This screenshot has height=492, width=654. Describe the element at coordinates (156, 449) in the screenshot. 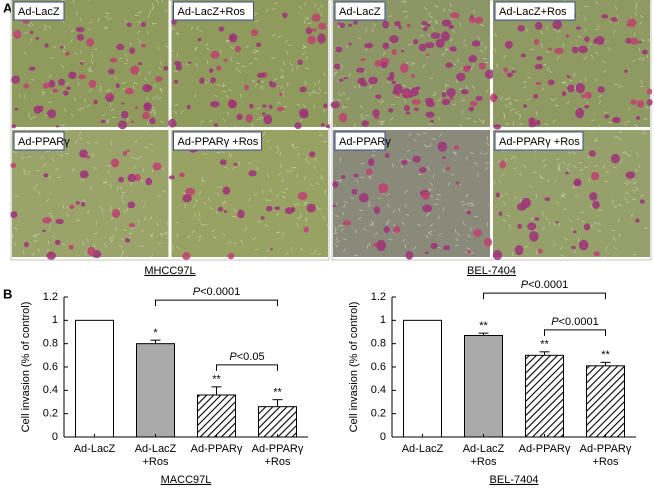

I see `x-tick-label: Ad-LacZ` at that location.